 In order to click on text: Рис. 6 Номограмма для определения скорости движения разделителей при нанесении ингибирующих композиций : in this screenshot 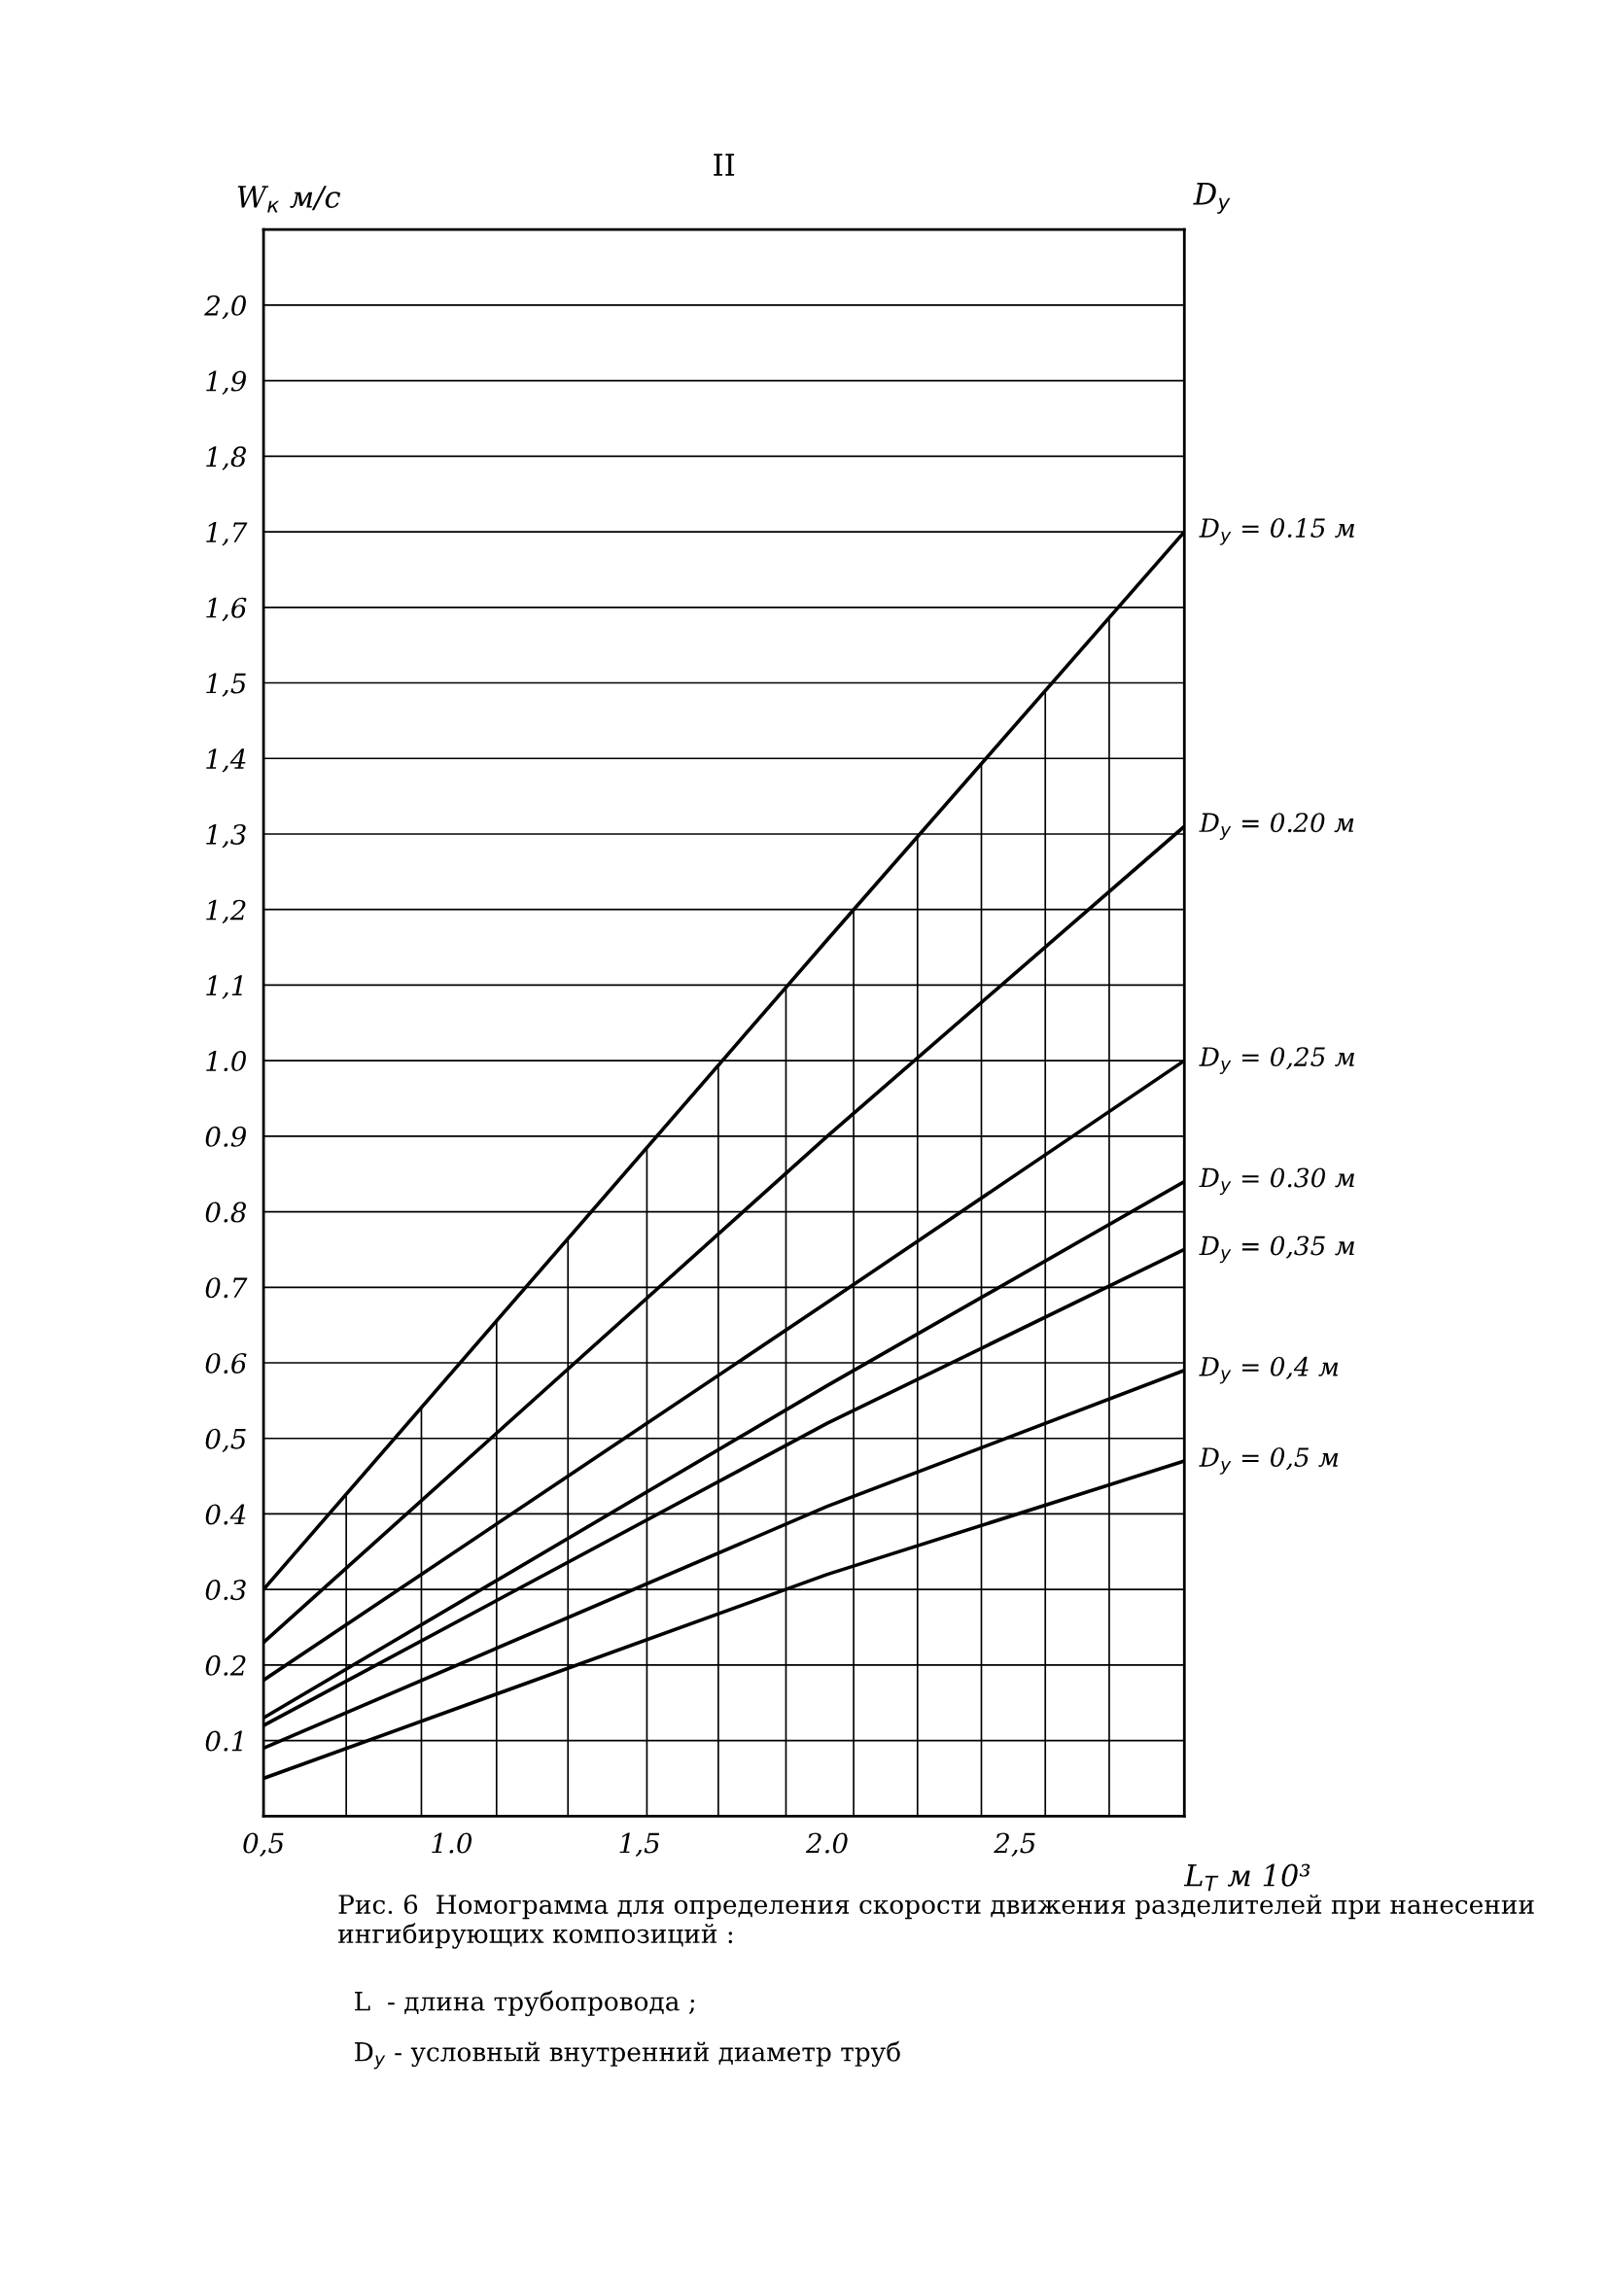, I will do `click(936, 1921)`.